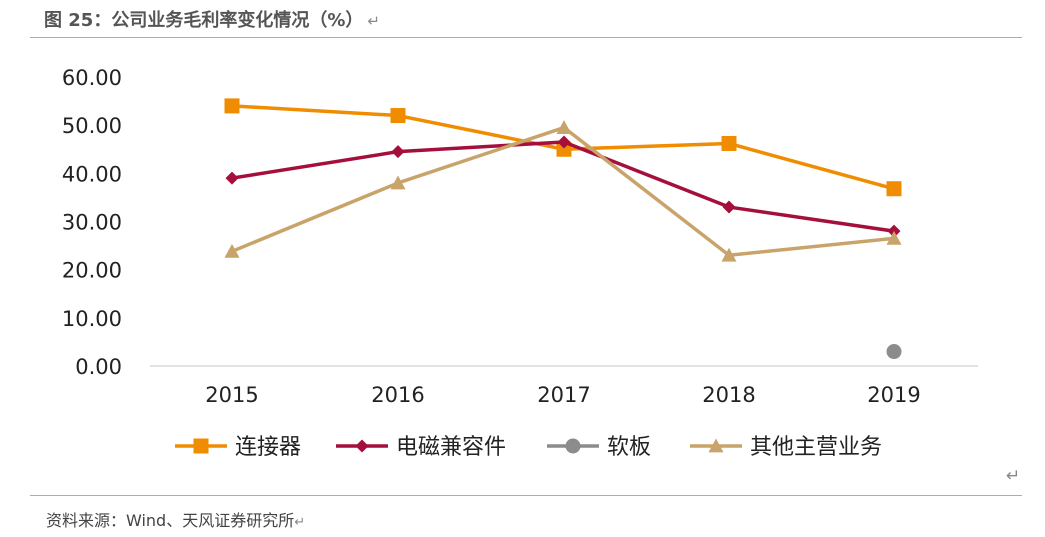 The width and height of the screenshot is (1045, 537). What do you see at coordinates (231, 395) in the screenshot?
I see `x-tick-label: 2015` at bounding box center [231, 395].